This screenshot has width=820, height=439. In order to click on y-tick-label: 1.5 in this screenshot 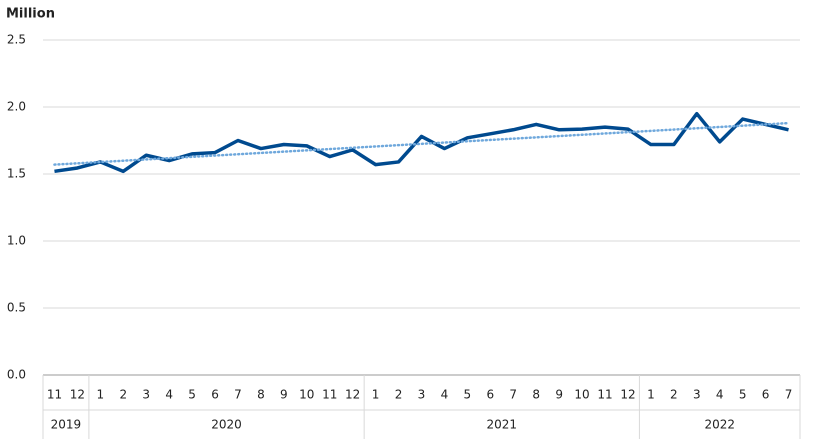, I will do `click(16, 174)`.